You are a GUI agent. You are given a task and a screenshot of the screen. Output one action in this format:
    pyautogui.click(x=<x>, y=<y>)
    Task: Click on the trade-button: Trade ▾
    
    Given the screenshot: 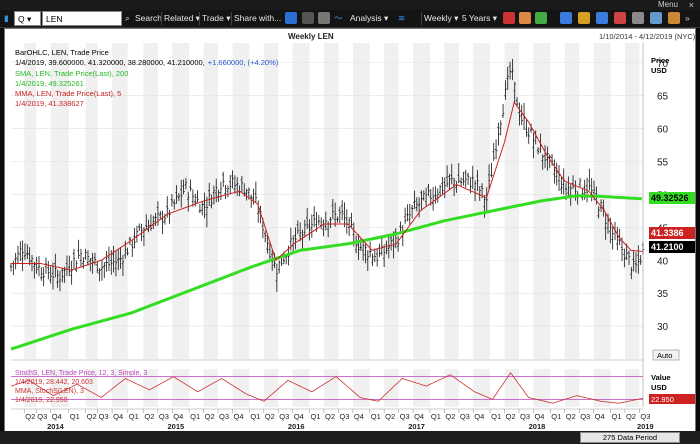 What is the action you would take?
    pyautogui.click(x=216, y=18)
    